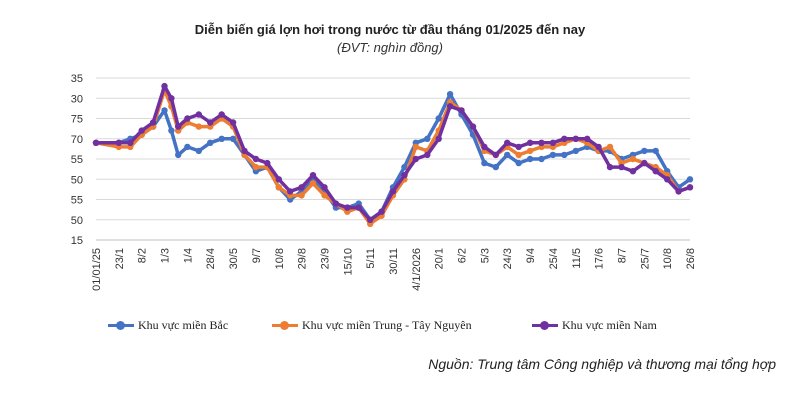  What do you see at coordinates (463, 255) in the screenshot?
I see `x-tick-label: 6/2` at bounding box center [463, 255].